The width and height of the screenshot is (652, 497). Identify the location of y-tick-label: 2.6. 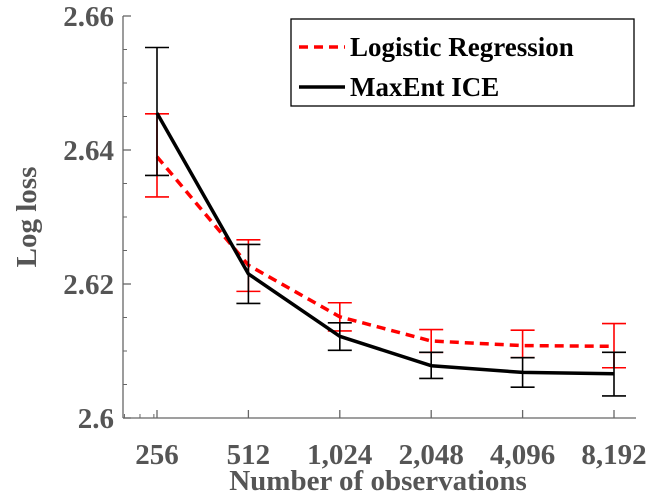
(96, 419).